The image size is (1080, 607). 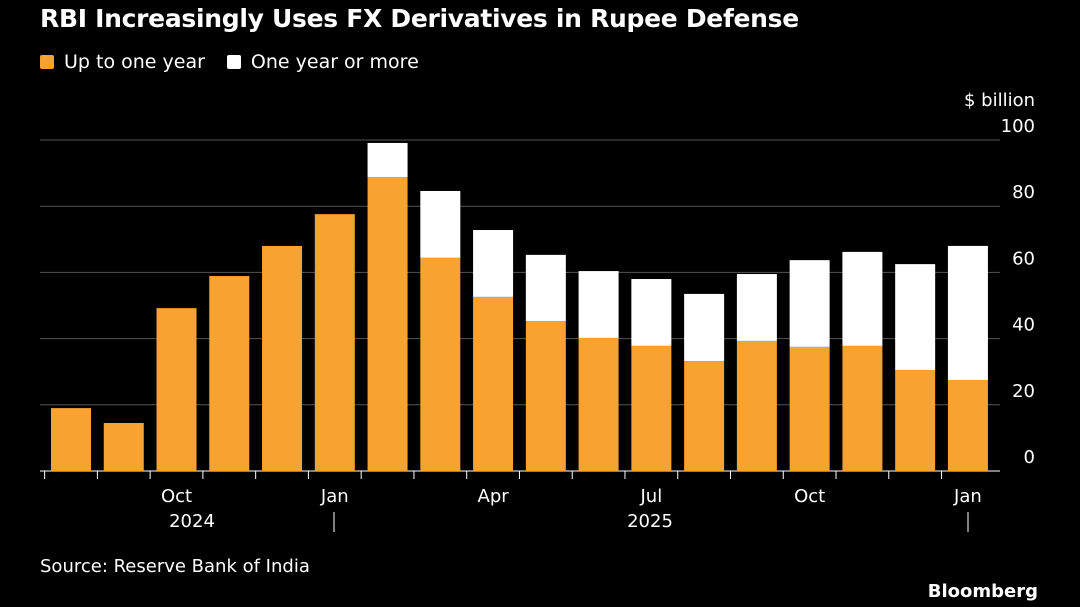 What do you see at coordinates (175, 566) in the screenshot?
I see `source-note: Source: Reserve Bank of India` at bounding box center [175, 566].